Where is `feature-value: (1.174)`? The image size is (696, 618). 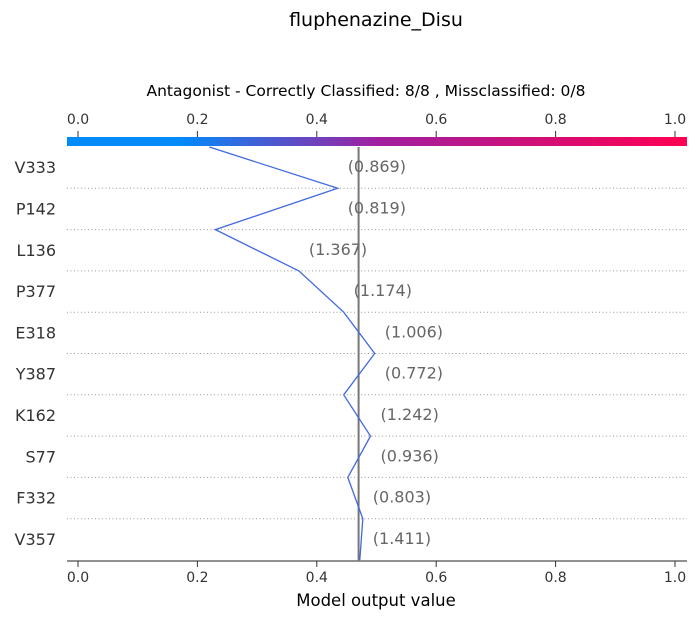 feature-value: (1.174) is located at coordinates (383, 290).